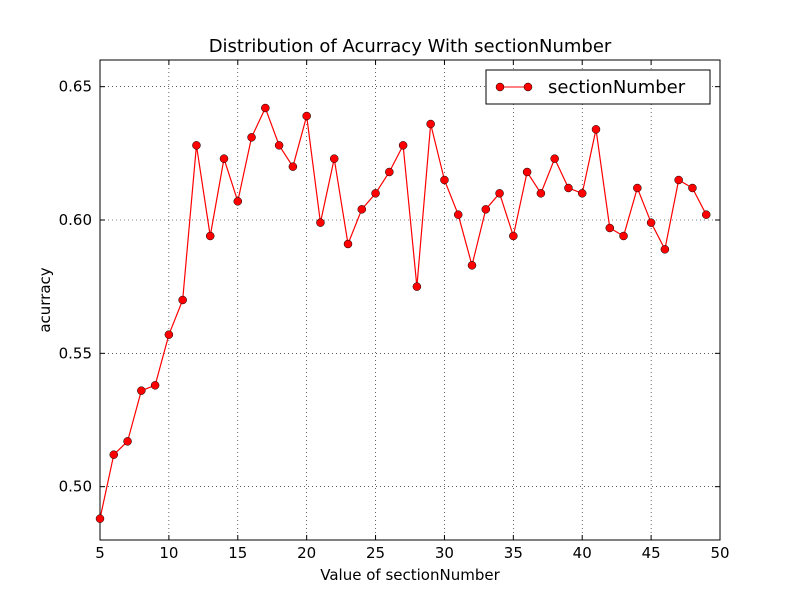  Describe the element at coordinates (75, 353) in the screenshot. I see `y-tick-label: 0.55` at that location.